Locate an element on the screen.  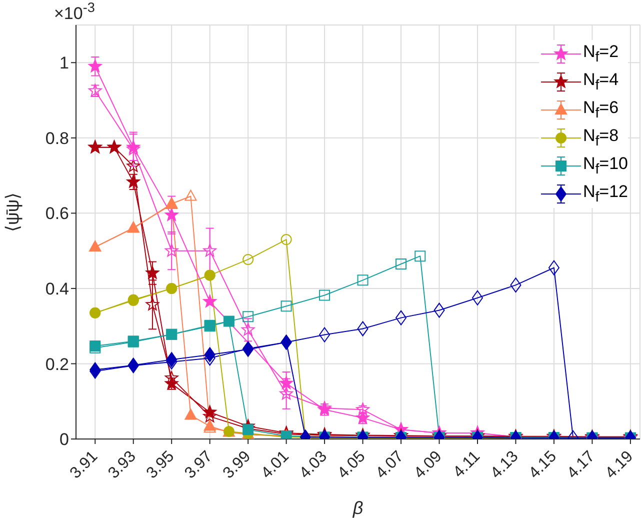
x-tick-label: 4.15 is located at coordinates (543, 465).